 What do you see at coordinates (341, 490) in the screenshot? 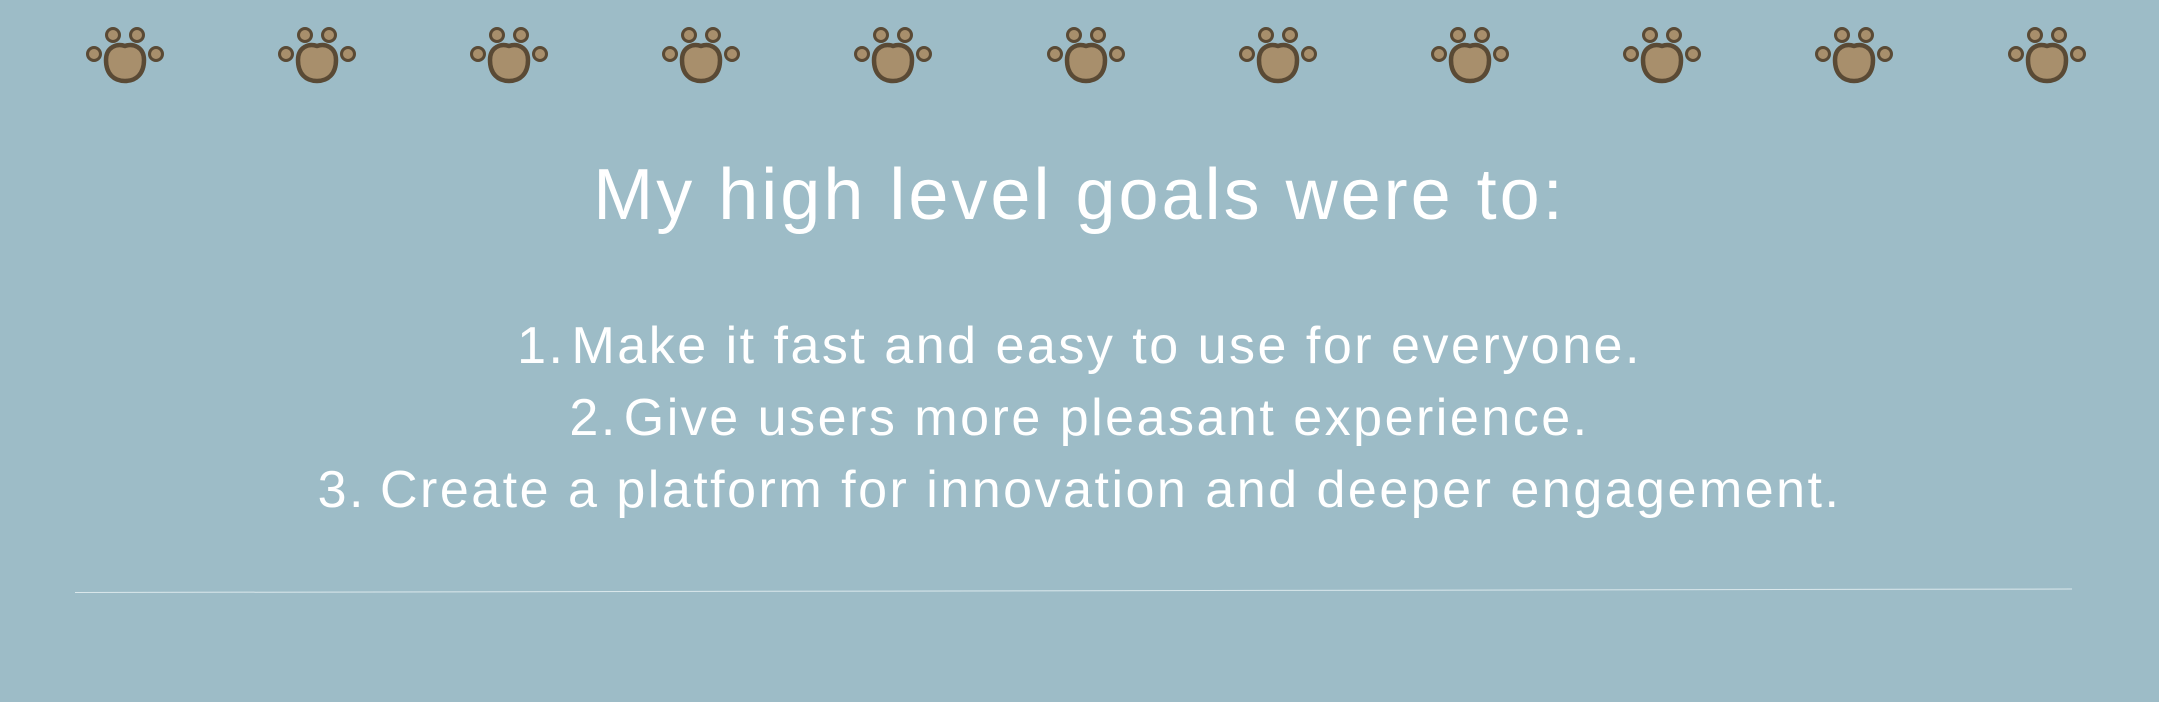
I see `goal-number: 3.` at bounding box center [341, 490].